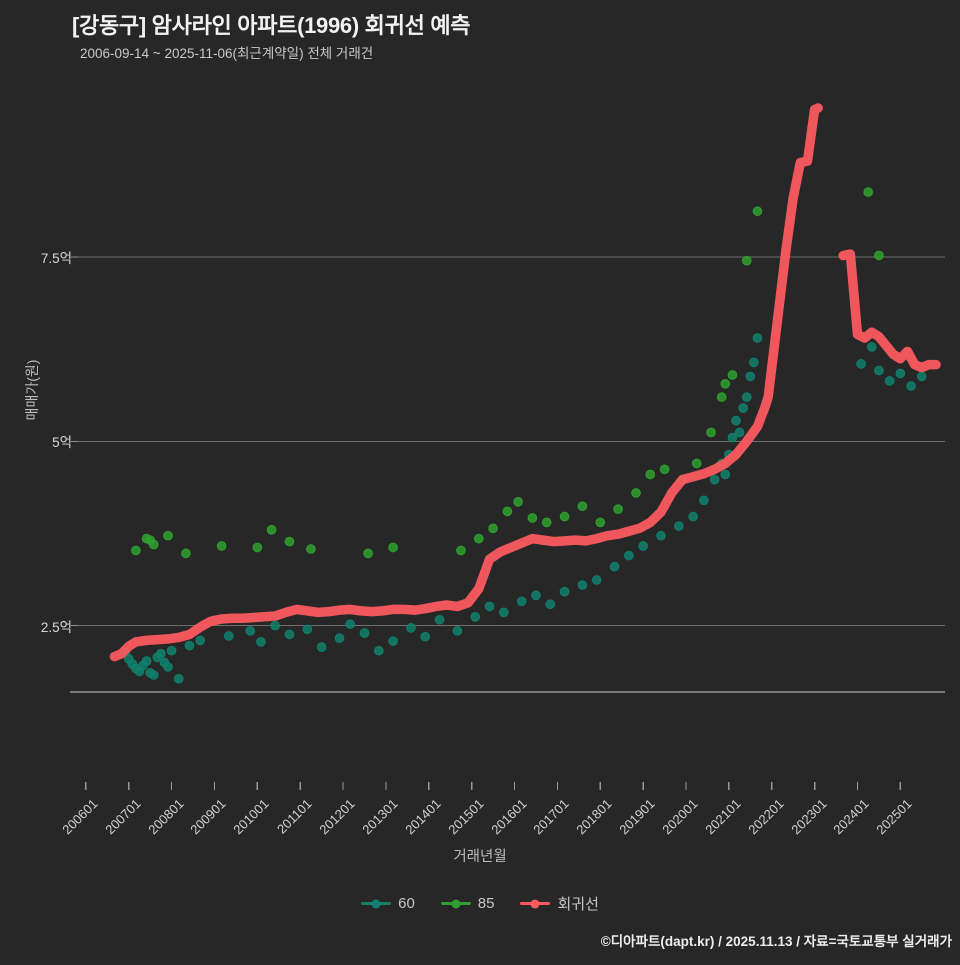 The image size is (960, 965). Describe the element at coordinates (32, 390) in the screenshot. I see `y-axis-title: 매매가(원)` at that location.